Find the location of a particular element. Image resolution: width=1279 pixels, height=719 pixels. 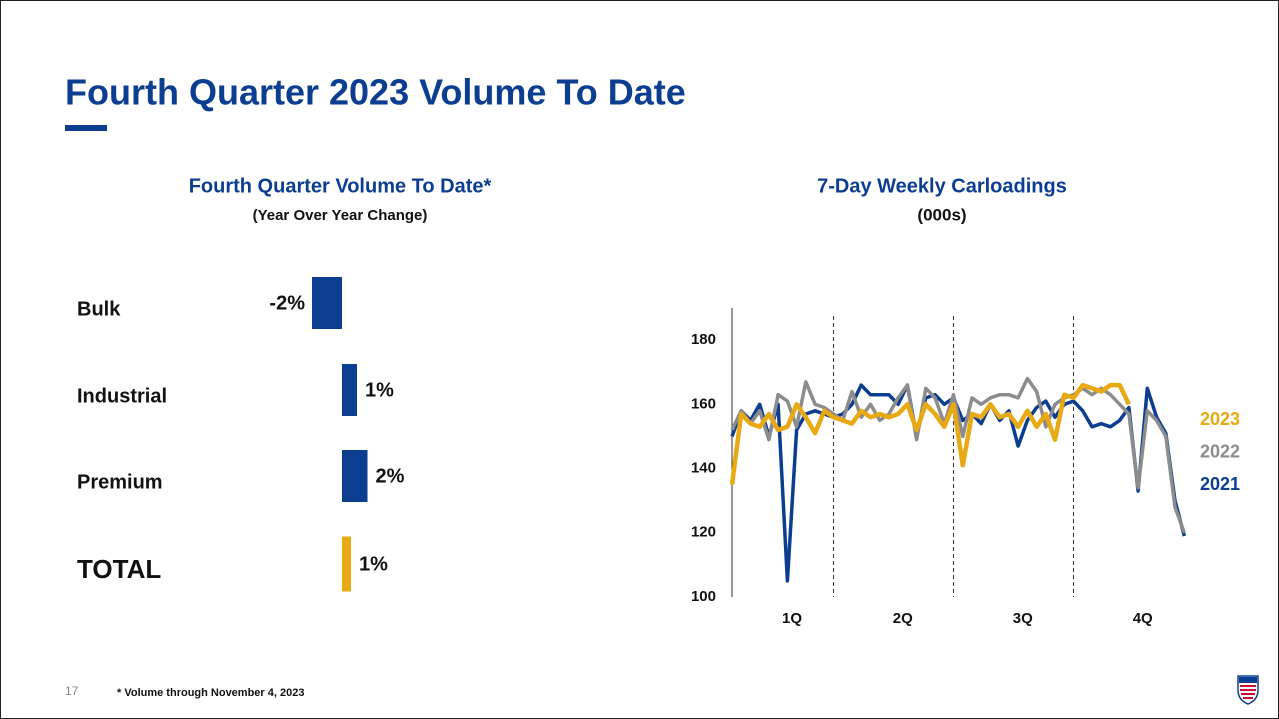

y-tick-label: 140 is located at coordinates (703, 468).